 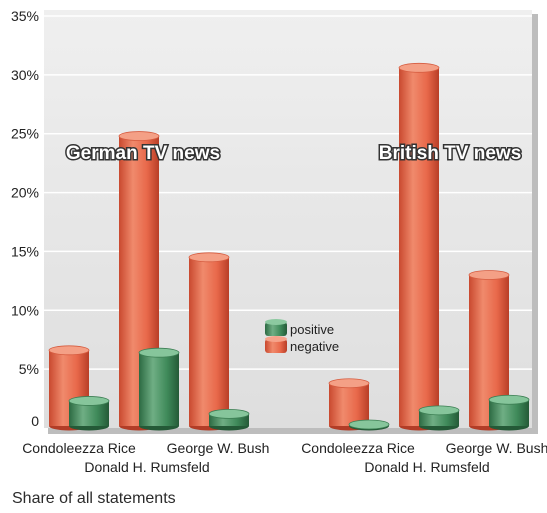 I want to click on group-title: German TV news, so click(x=143, y=153).